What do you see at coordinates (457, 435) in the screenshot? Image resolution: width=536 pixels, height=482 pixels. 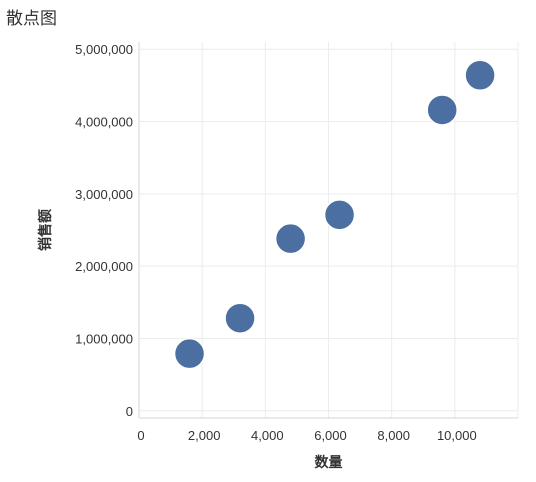 I see `x-tick-label: 10,000` at bounding box center [457, 435].